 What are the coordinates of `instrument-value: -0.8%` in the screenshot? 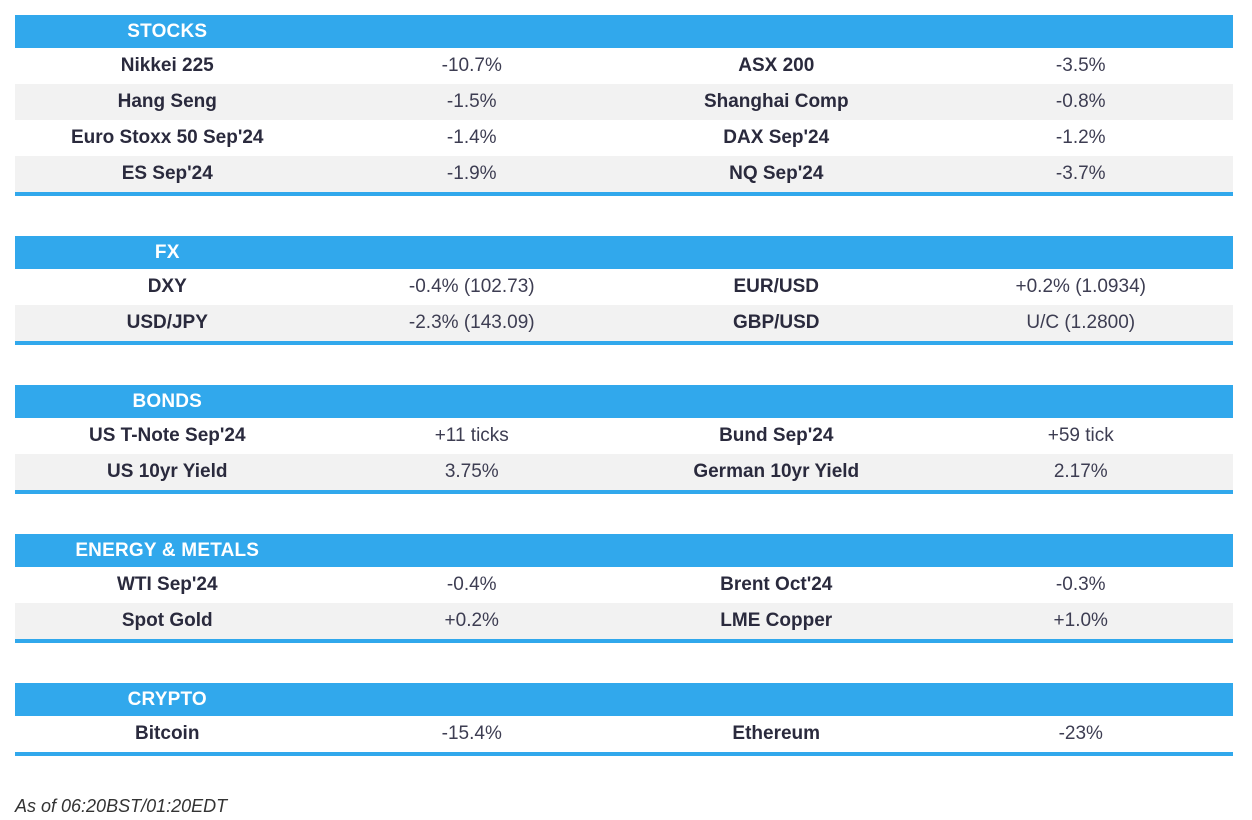 It's located at (1080, 101).